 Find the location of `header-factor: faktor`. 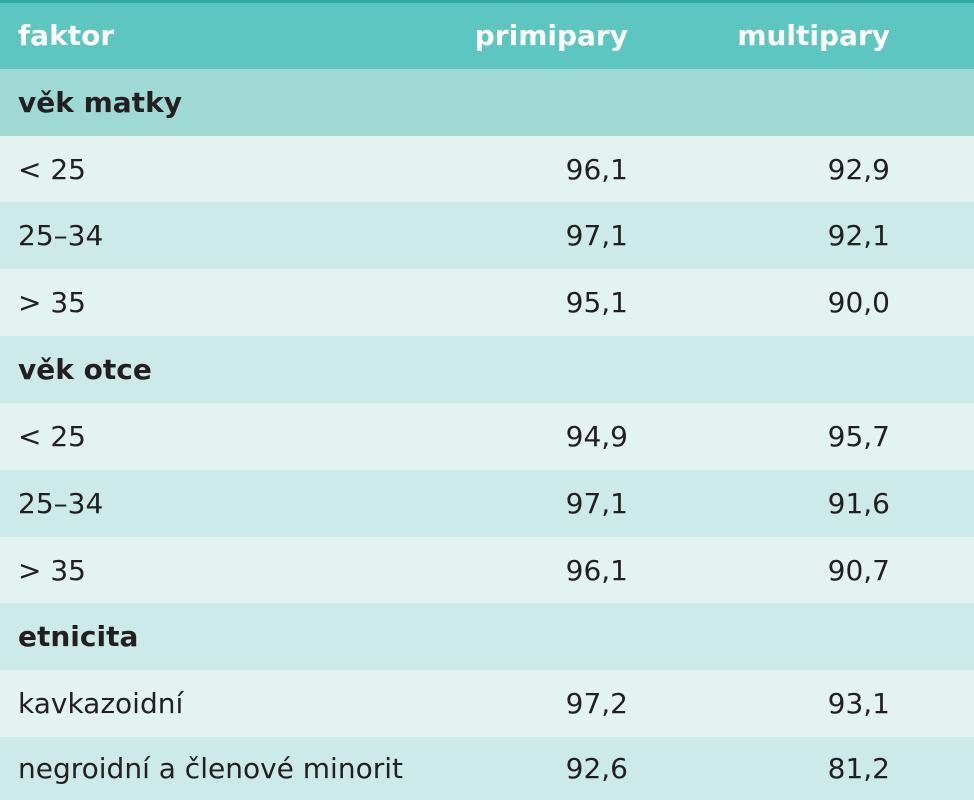

header-factor: faktor is located at coordinates (66, 36).